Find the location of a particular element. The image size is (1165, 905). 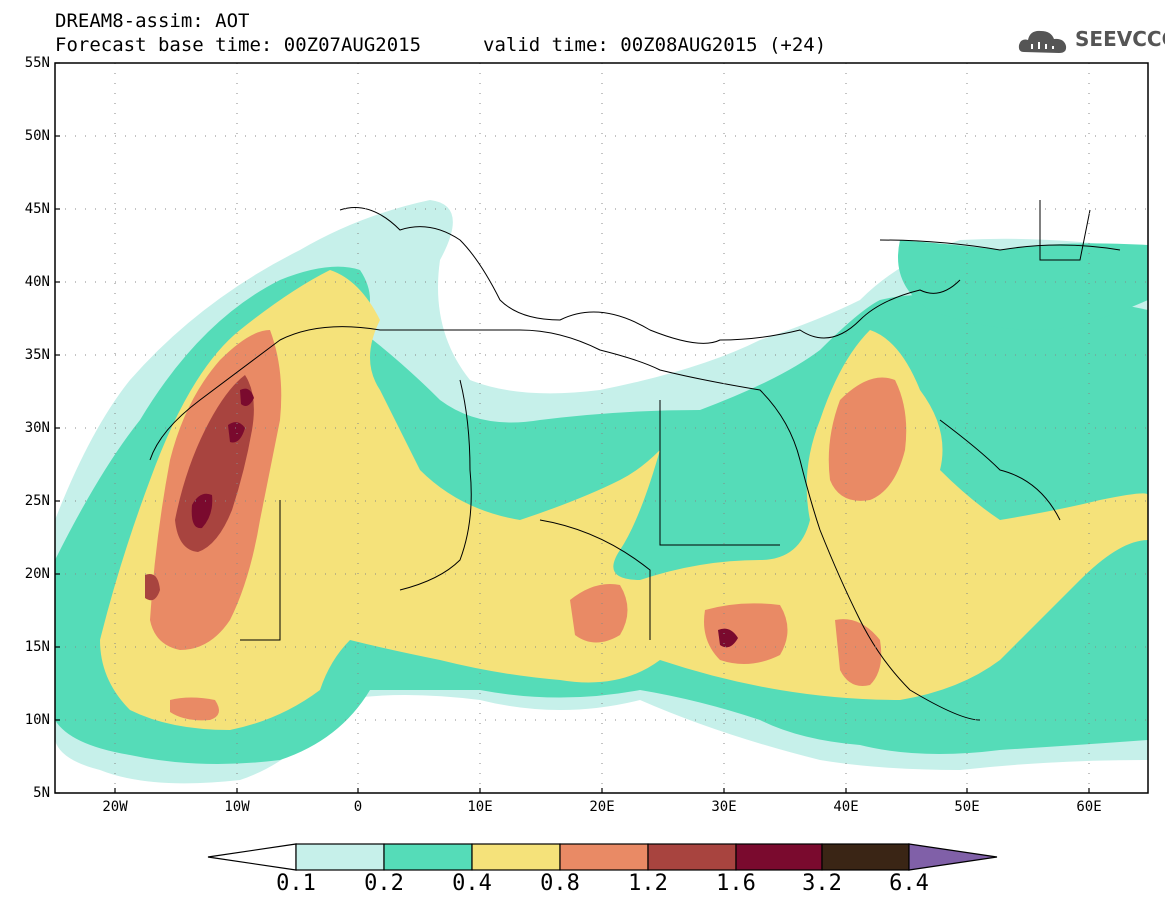

x-tick-label: 10E is located at coordinates (480, 807).